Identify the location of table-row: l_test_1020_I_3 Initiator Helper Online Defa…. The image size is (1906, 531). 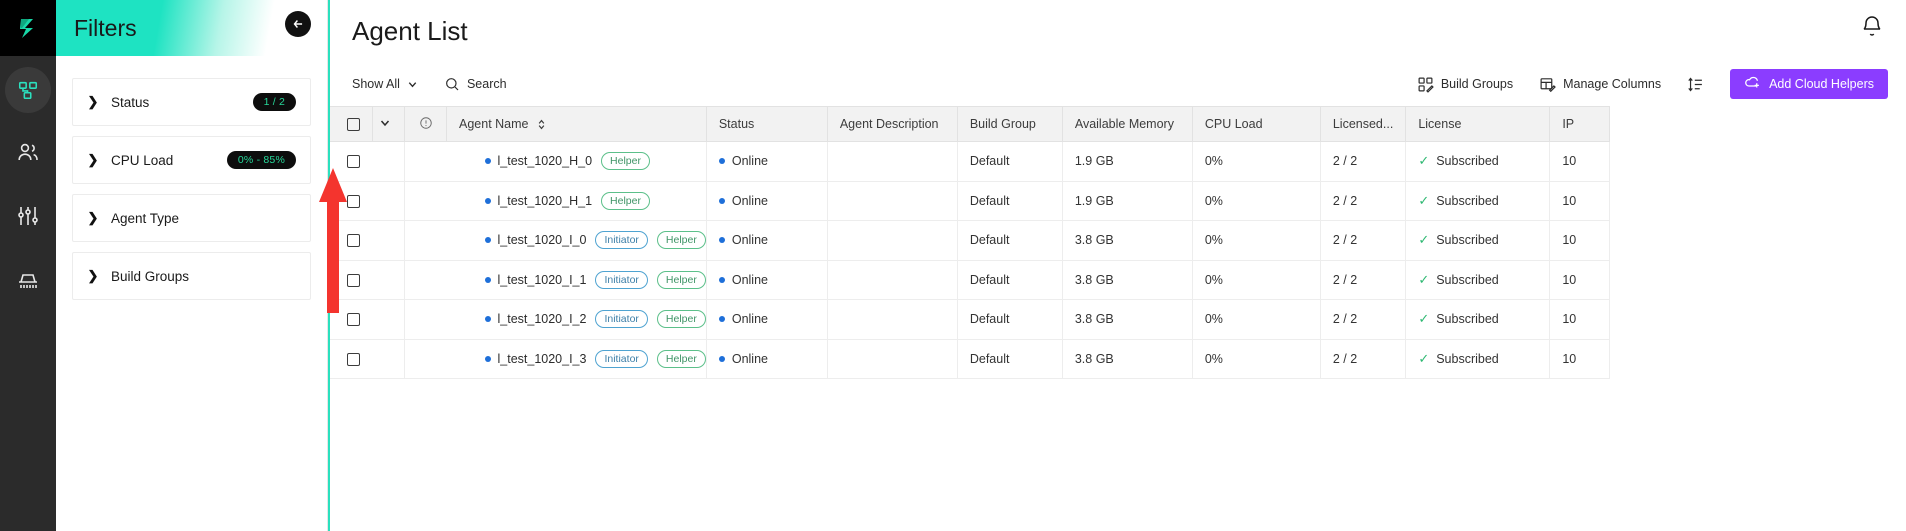
(970, 359).